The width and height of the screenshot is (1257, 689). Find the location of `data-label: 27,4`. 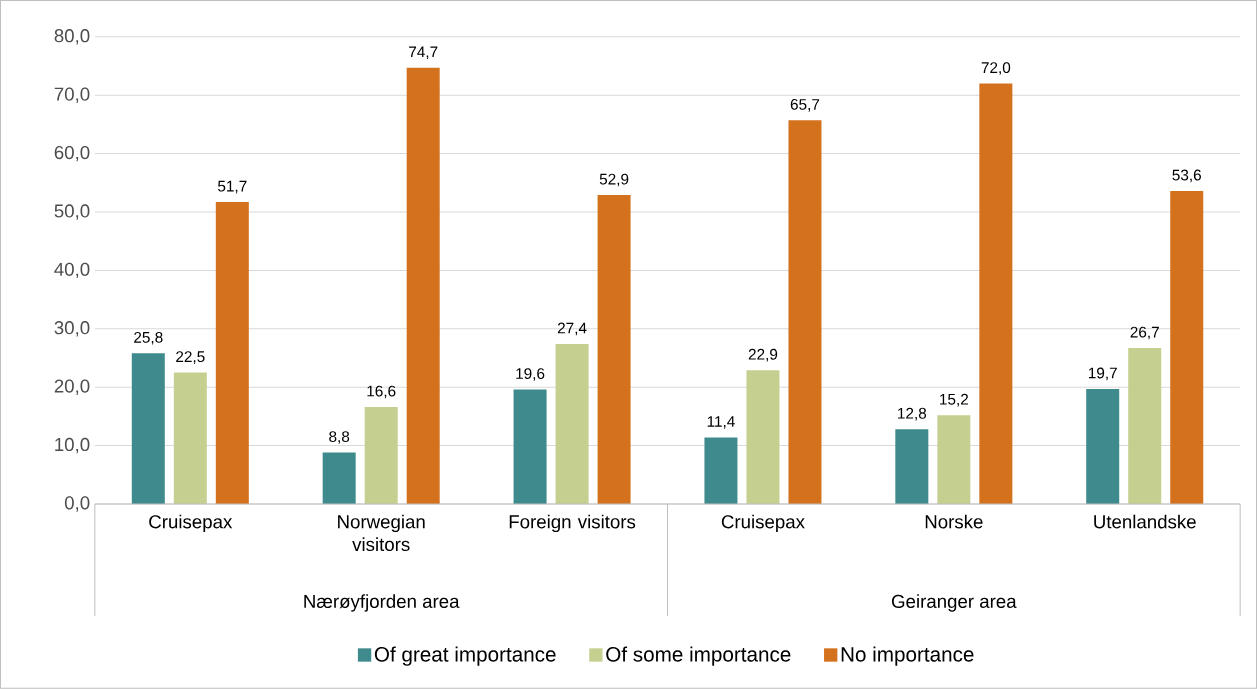

data-label: 27,4 is located at coordinates (572, 329).